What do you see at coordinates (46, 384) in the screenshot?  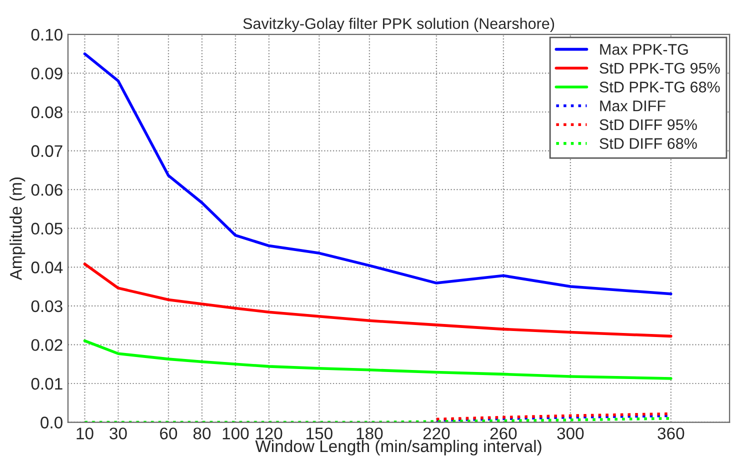 I see `y-tick-label: 0.01` at bounding box center [46, 384].